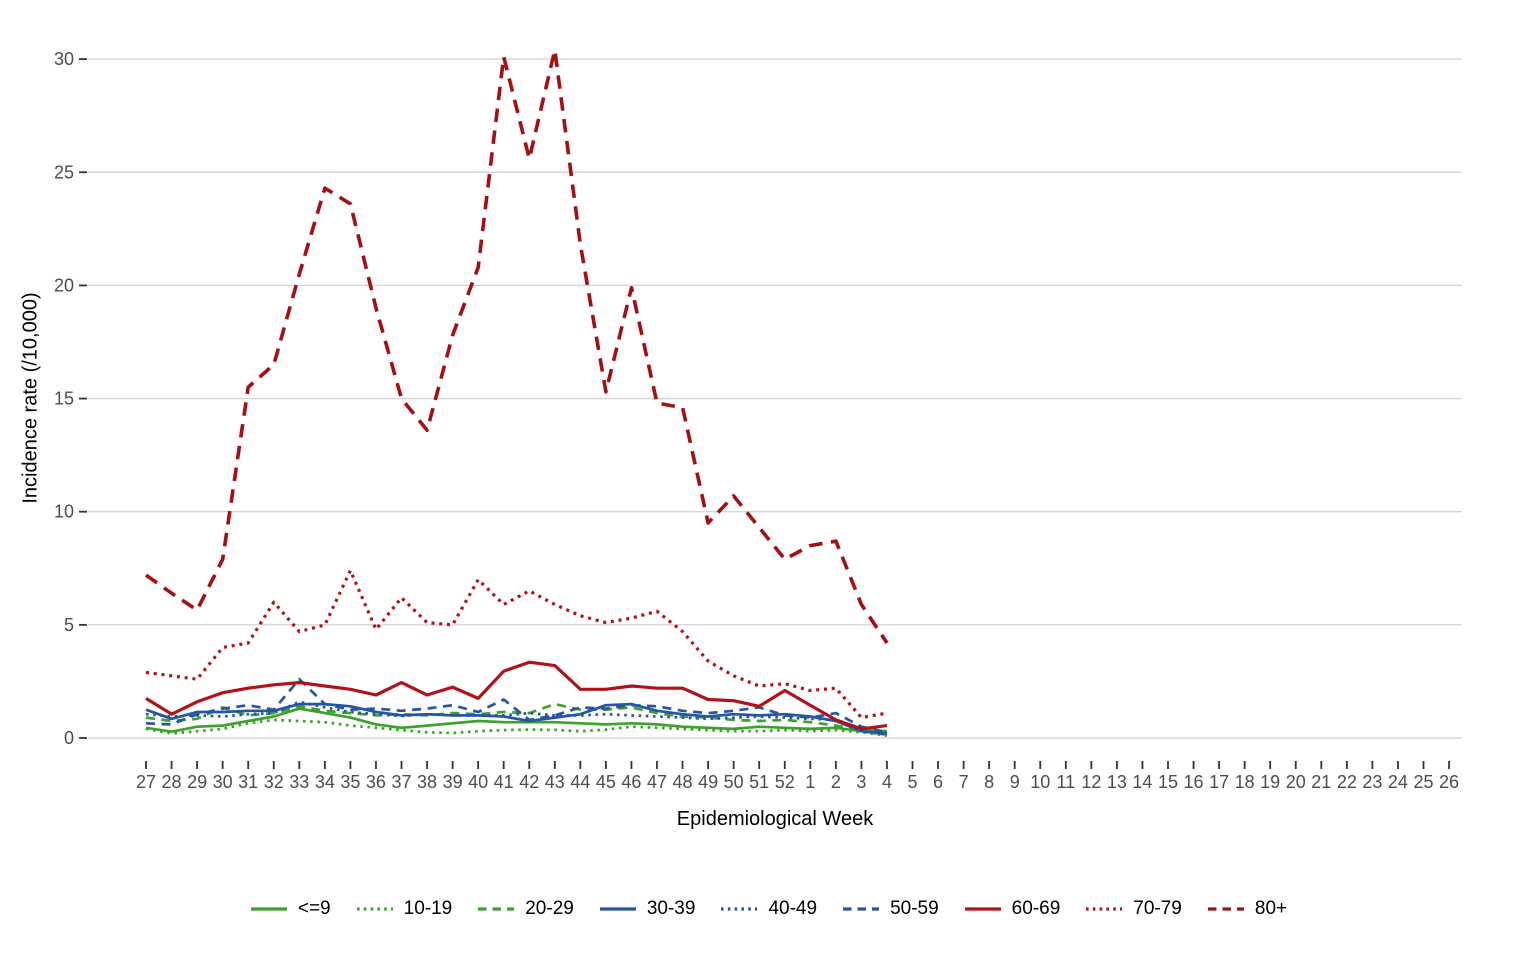 The width and height of the screenshot is (1536, 960). Describe the element at coordinates (1117, 782) in the screenshot. I see `x-tick-label-13: 13` at that location.